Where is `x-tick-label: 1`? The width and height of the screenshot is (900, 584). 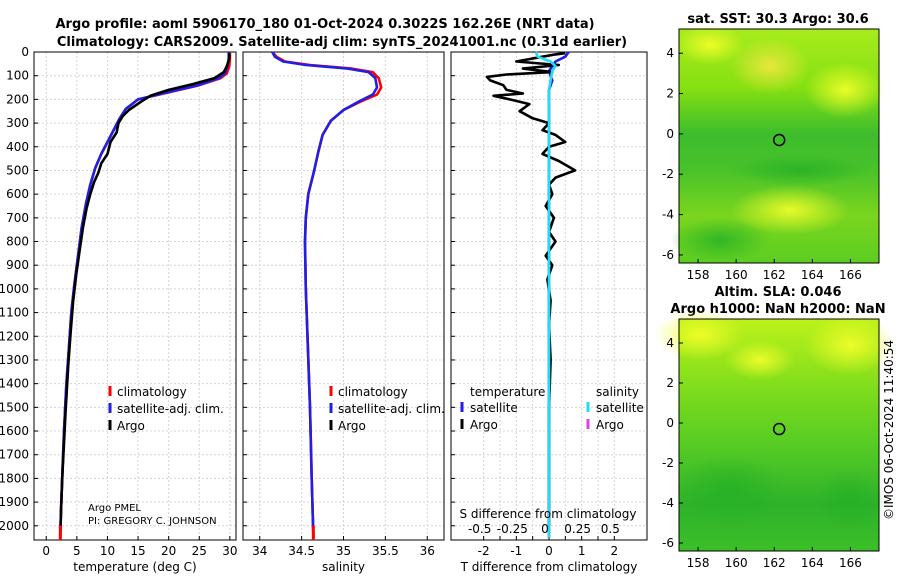
x-tick-label: 1 is located at coordinates (582, 551).